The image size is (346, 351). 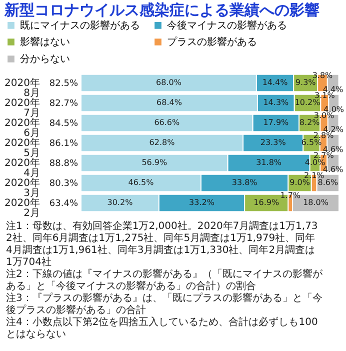 I want to click on text: 84.5%, so click(x=63, y=124).